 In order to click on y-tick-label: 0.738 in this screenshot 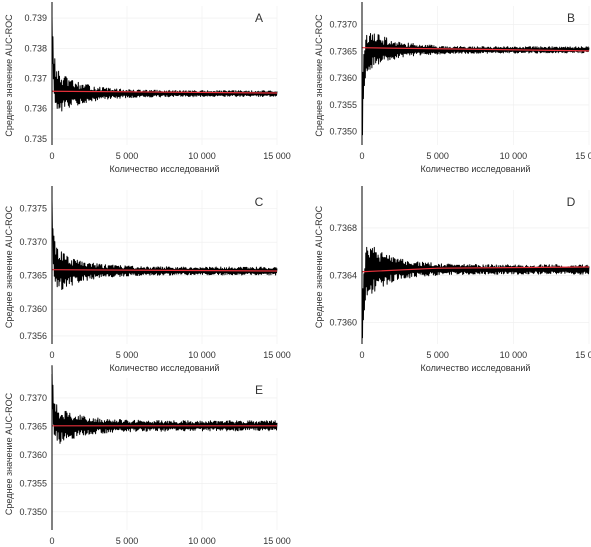, I will do `click(35, 48)`.